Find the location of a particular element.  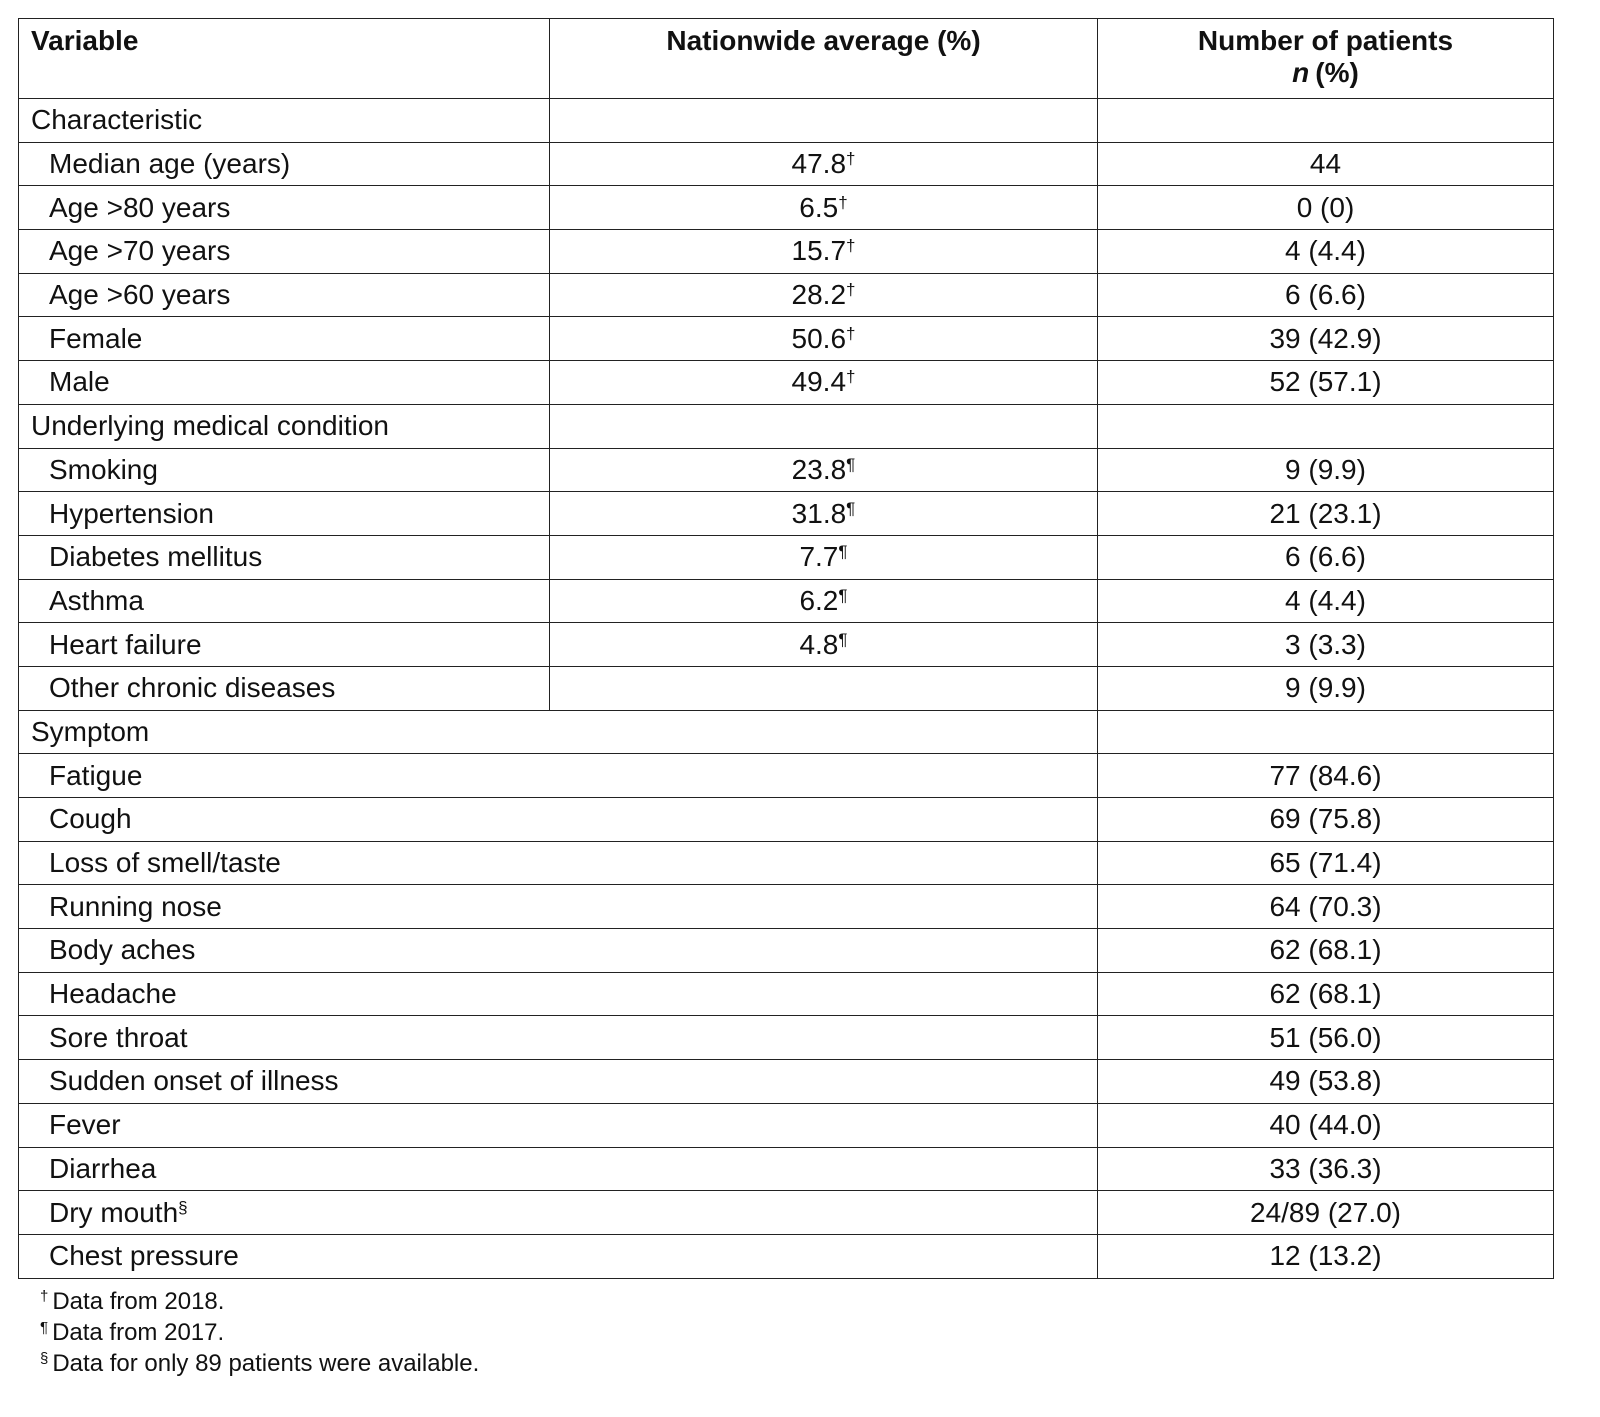

patients-value: 21 (23.1) is located at coordinates (1325, 513).